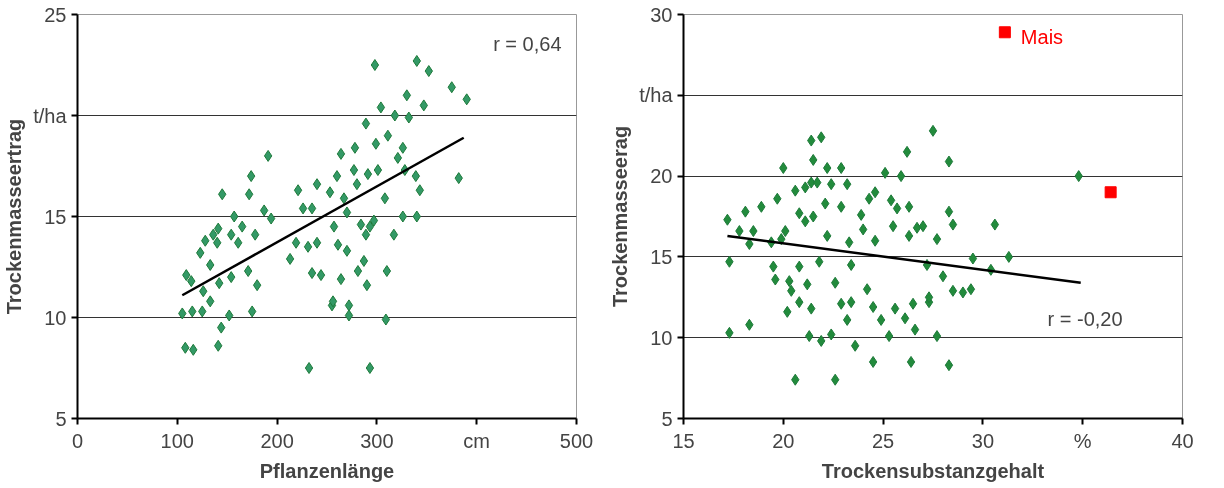  Describe the element at coordinates (576, 440) in the screenshot. I see `x-tick-label: 500` at that location.